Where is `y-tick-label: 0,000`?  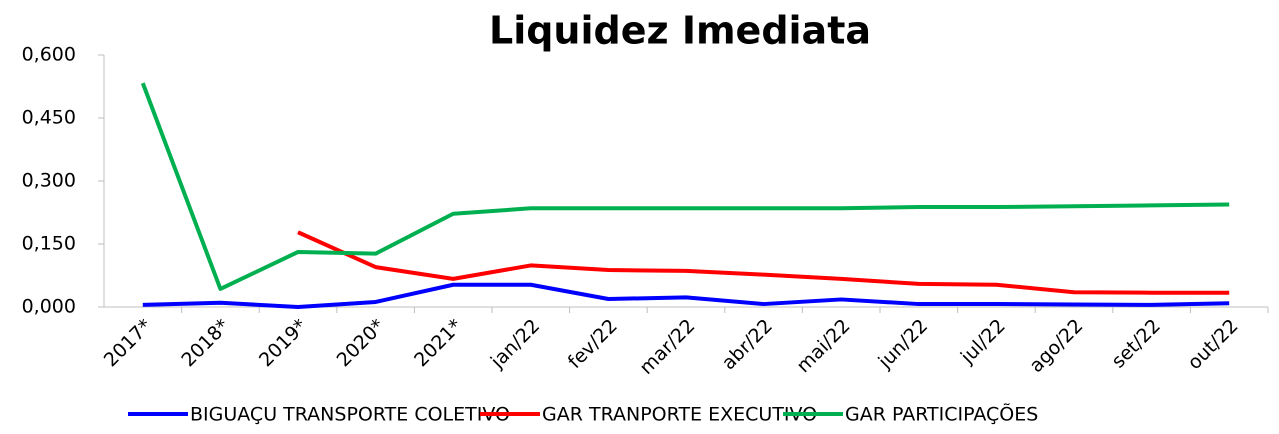
y-tick-label: 0,000 is located at coordinates (49, 307).